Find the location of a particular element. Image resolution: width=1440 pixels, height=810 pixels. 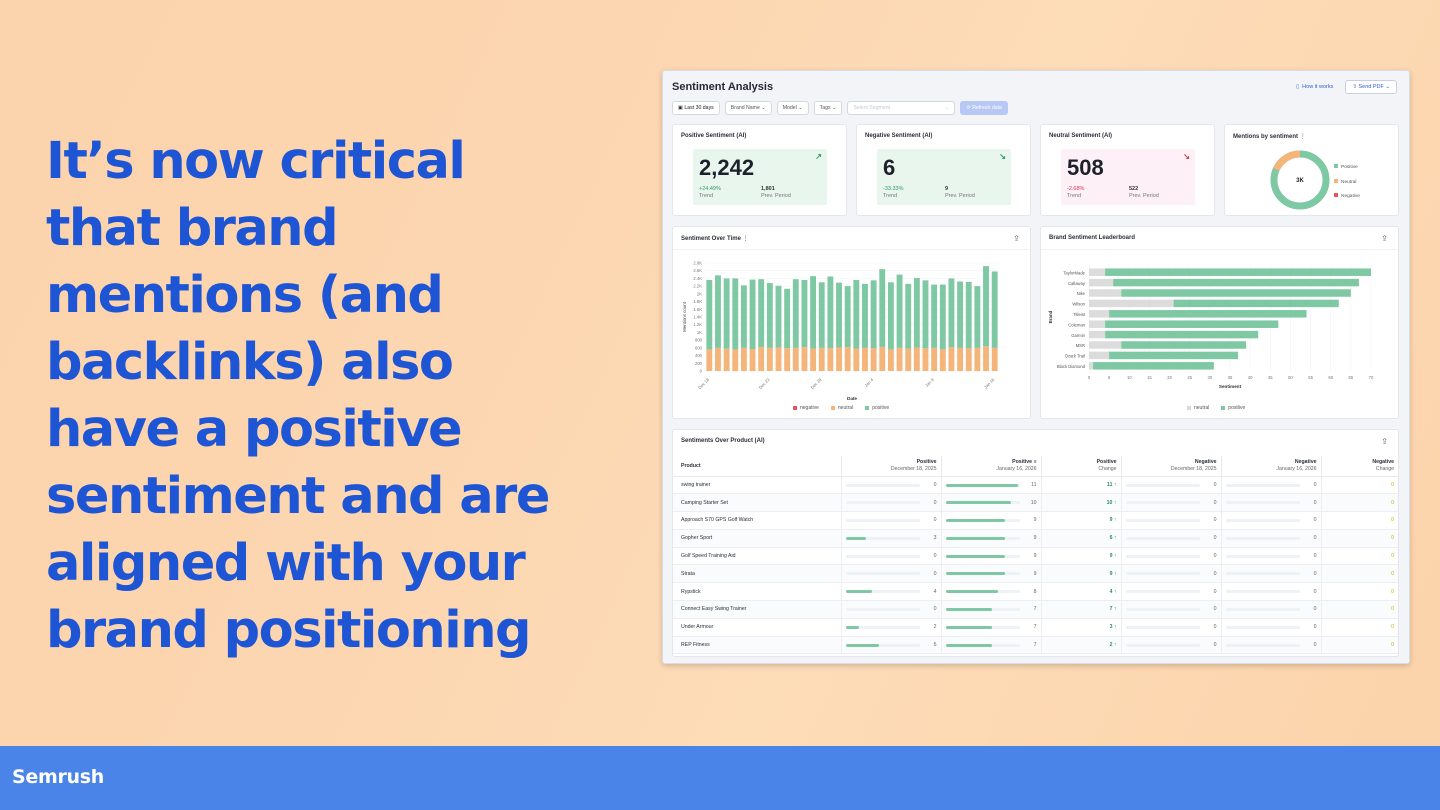

column-title: Negative is located at coordinates (1305, 462).